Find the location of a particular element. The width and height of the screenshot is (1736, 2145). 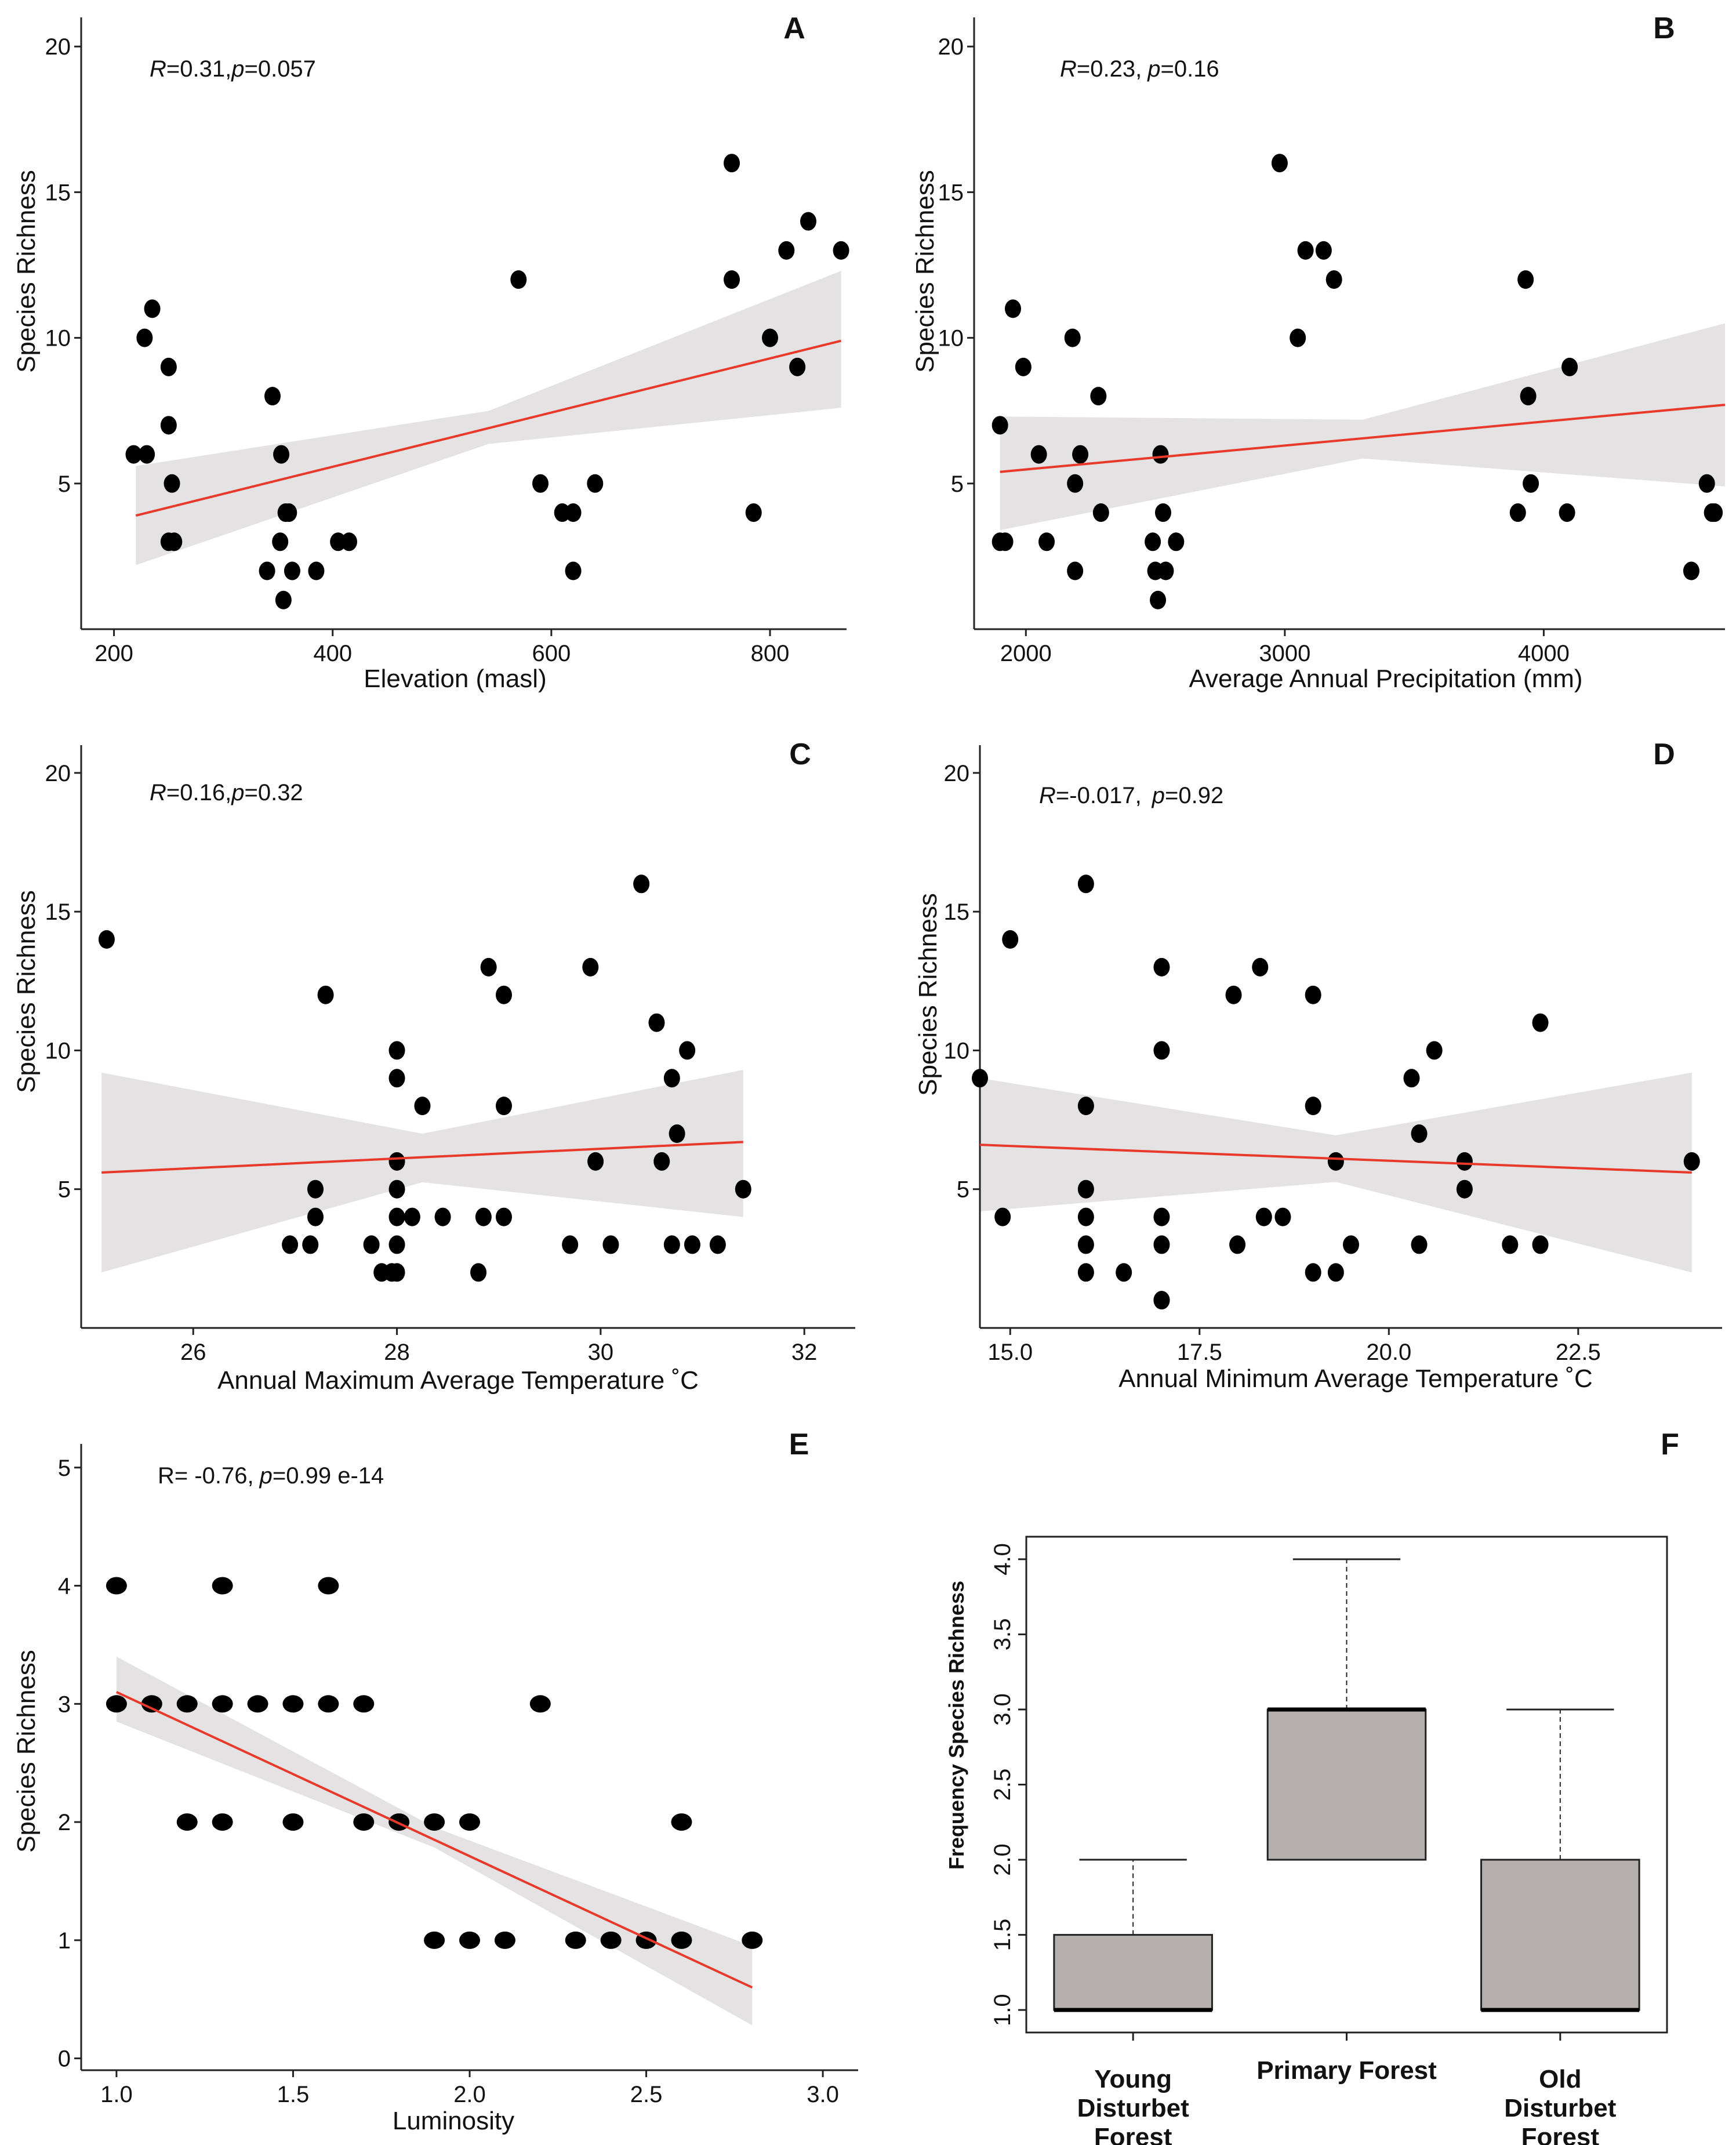

panel-d-r-symbol: R is located at coordinates (1047, 795).